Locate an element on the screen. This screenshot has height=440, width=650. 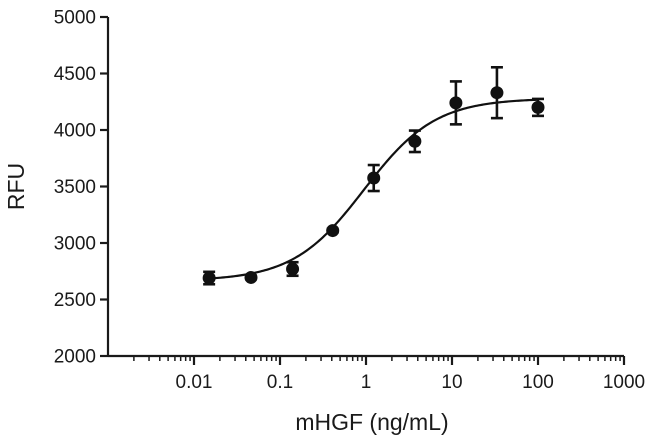
x-axis-title: mHGF (ng/mL) is located at coordinates (371, 422).